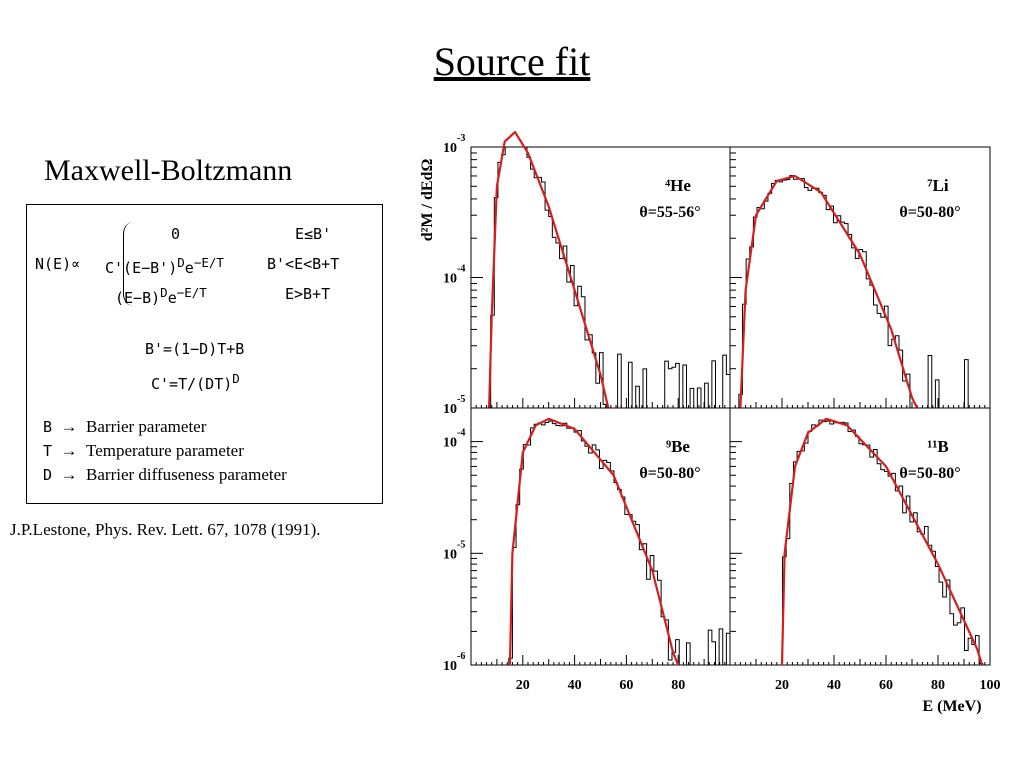 The height and width of the screenshot is (768, 1024). I want to click on x-axis-label: E (MeV), so click(951, 706).